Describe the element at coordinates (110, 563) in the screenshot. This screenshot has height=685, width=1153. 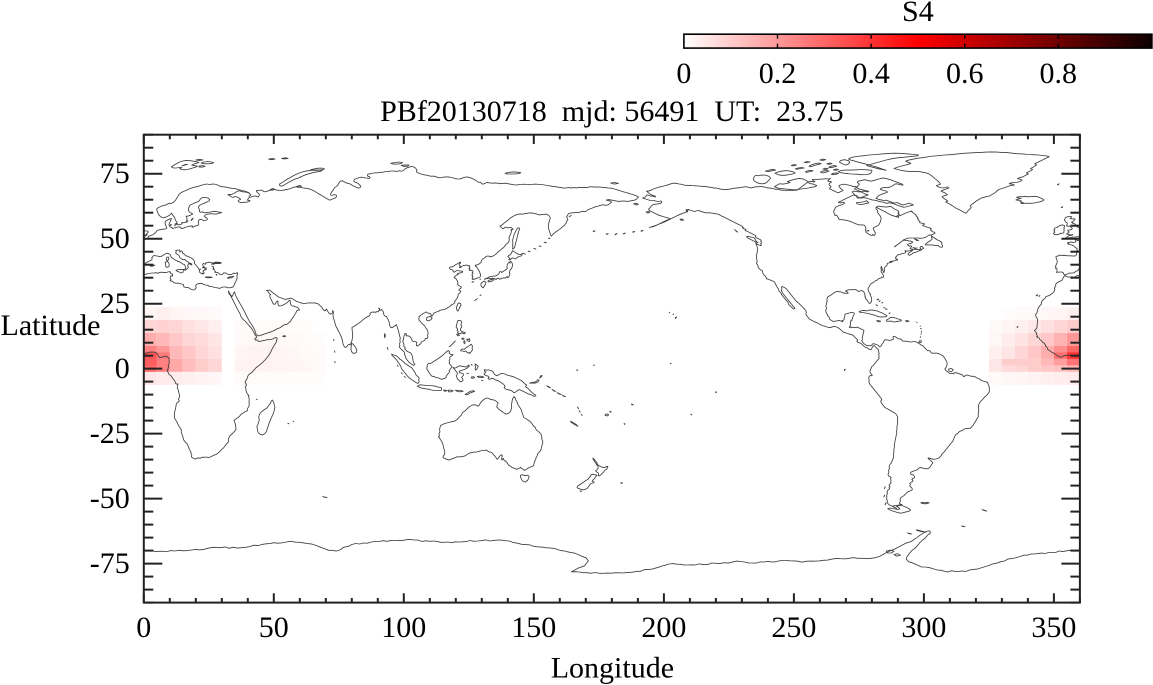
I see `svg-text: -75` at that location.